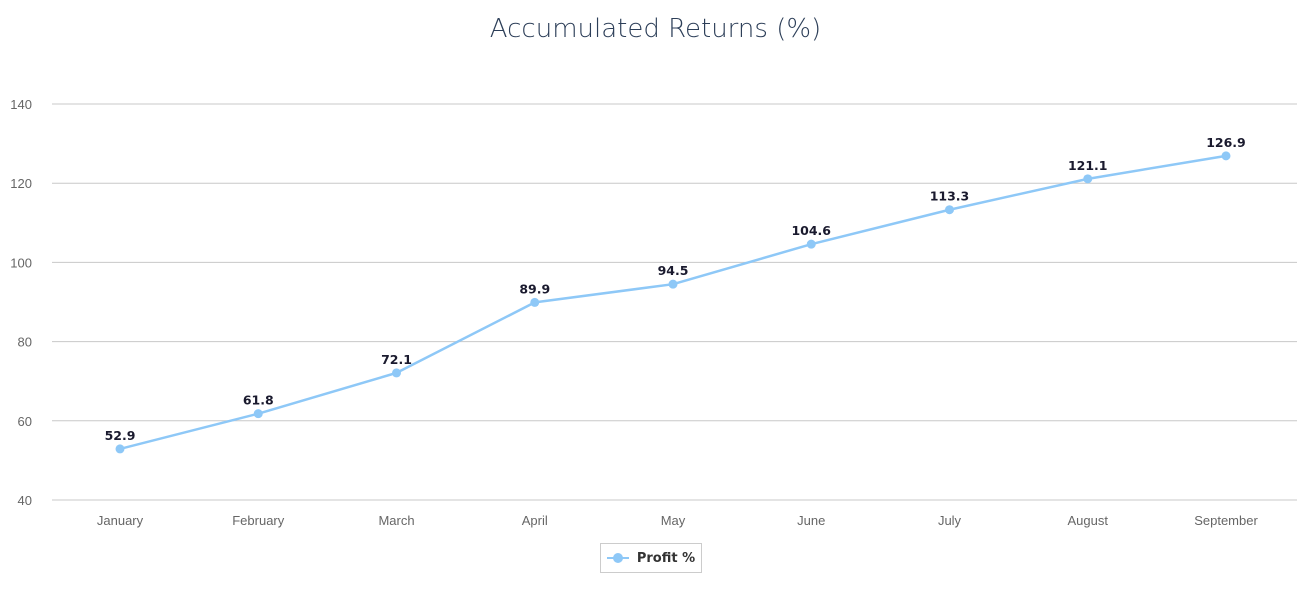  What do you see at coordinates (21, 302) in the screenshot?
I see `y-axis-tick-labels: 40 60 80 100 120 140` at bounding box center [21, 302].